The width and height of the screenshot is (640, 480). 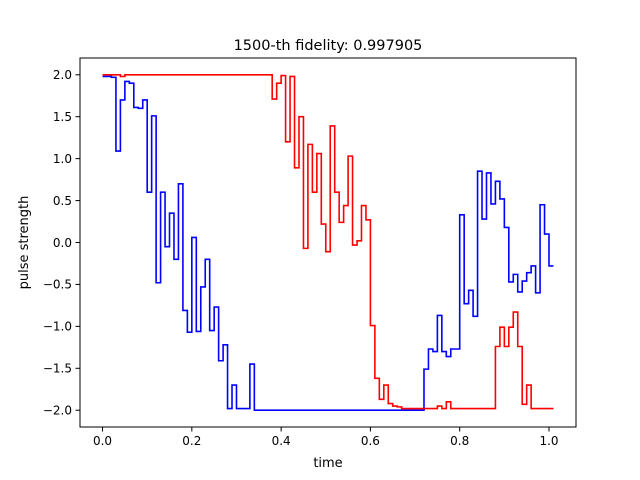 I want to click on y-tick-label: 0.0, so click(x=62, y=243).